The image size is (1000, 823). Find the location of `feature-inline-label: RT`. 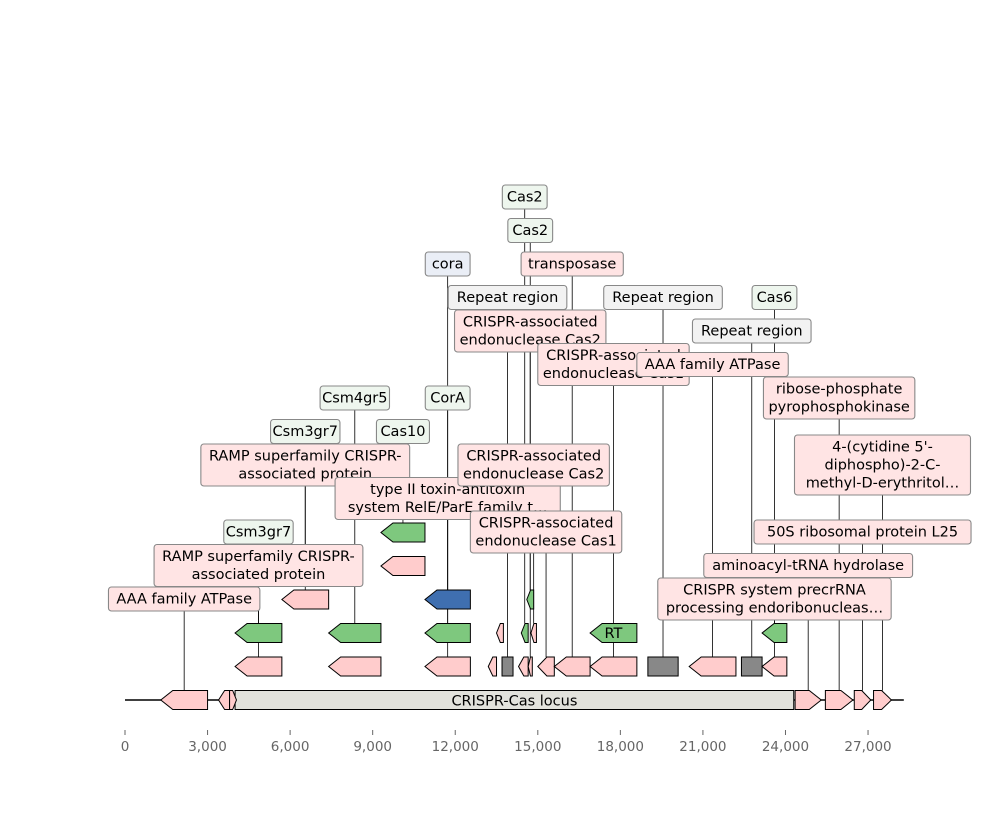

feature-inline-label: RT is located at coordinates (614, 634).